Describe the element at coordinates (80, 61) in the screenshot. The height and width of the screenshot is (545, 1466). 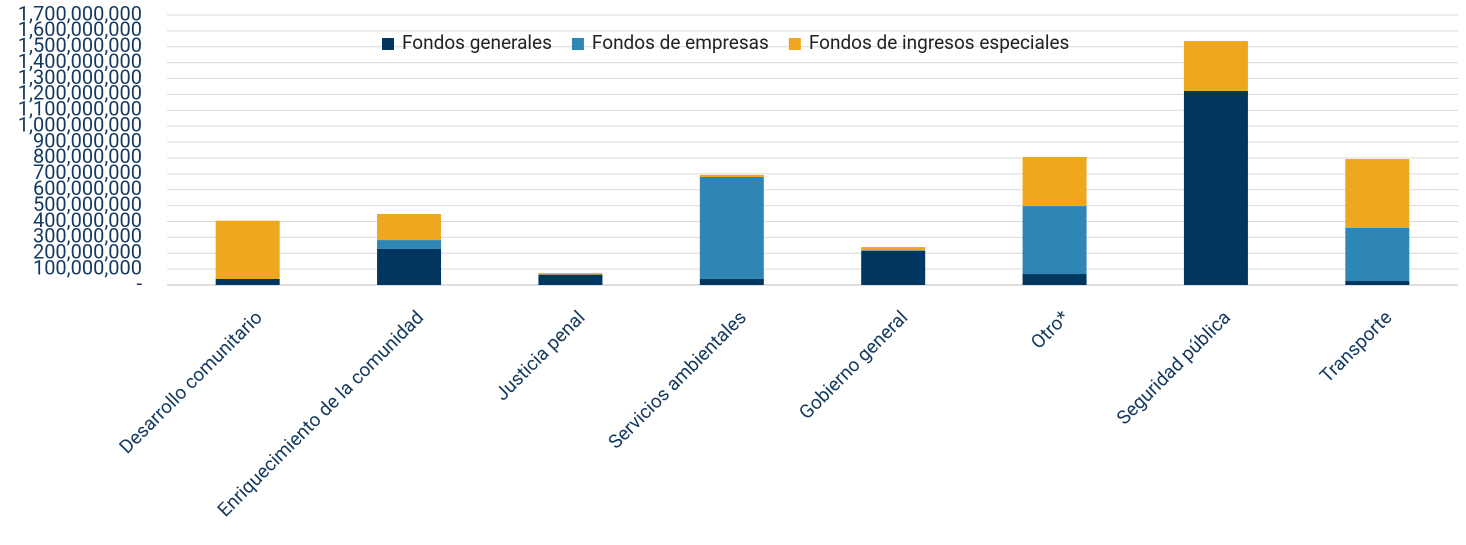
I see `y-tick-label: 1,400,000,000` at that location.